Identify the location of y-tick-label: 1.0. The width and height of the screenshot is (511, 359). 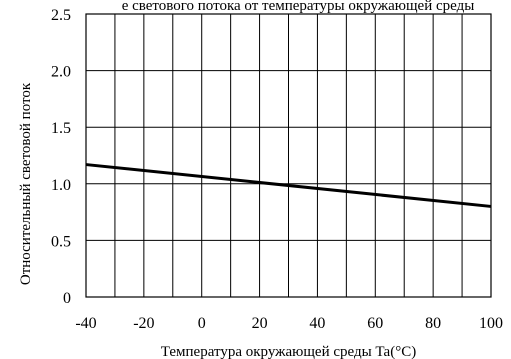
(61, 185).